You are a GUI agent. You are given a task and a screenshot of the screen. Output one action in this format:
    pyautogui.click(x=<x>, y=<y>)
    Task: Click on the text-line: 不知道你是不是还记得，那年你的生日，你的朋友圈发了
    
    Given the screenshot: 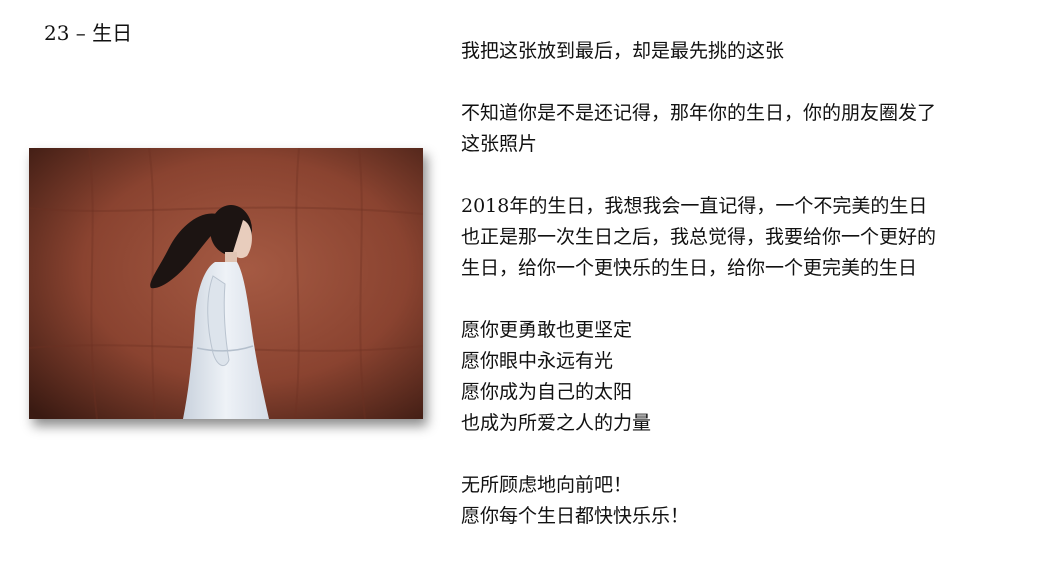 What is the action you would take?
    pyautogui.click(x=699, y=113)
    